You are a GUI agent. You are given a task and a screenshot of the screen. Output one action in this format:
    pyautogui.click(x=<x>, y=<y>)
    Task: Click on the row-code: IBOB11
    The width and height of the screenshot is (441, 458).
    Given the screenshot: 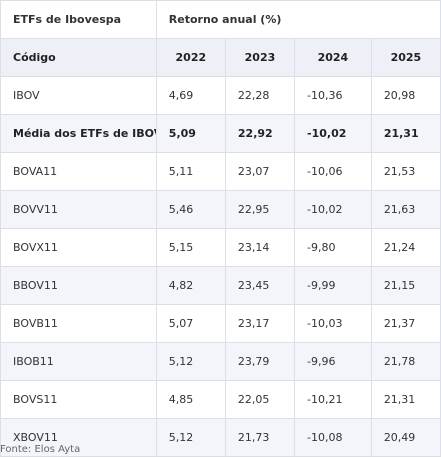 What is the action you would take?
    pyautogui.click(x=78, y=361)
    